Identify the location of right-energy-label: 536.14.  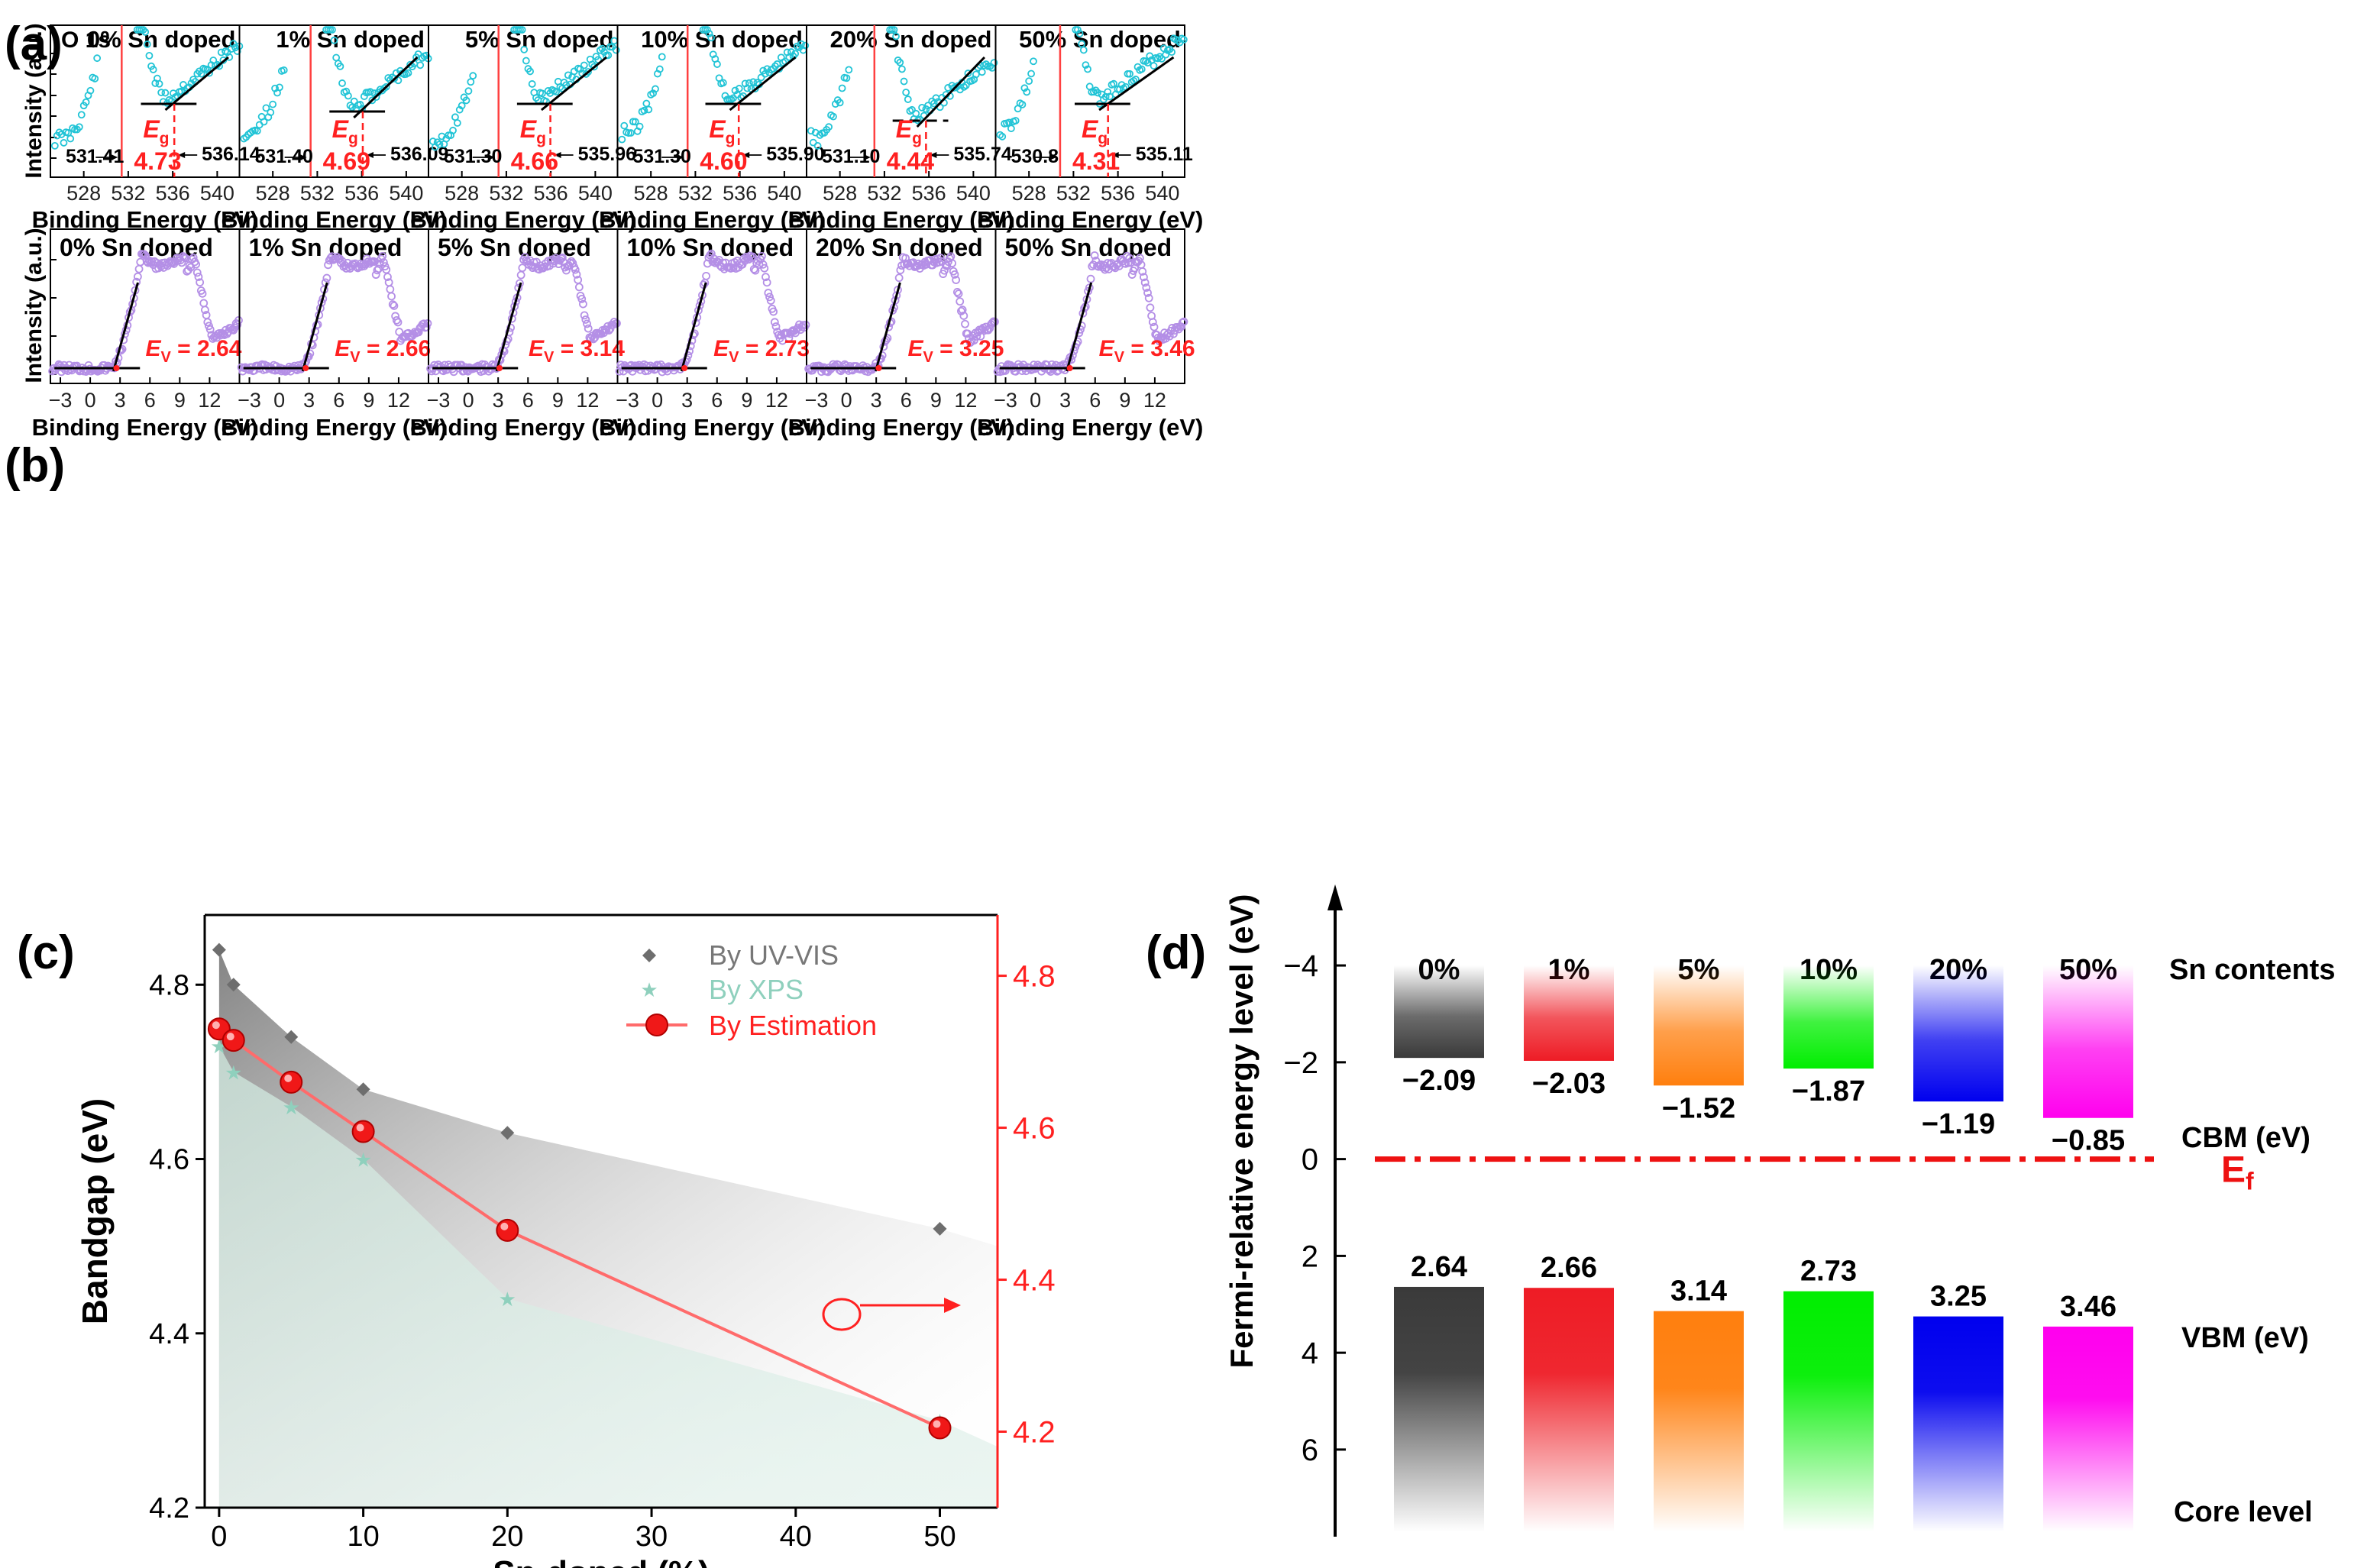
(231, 154).